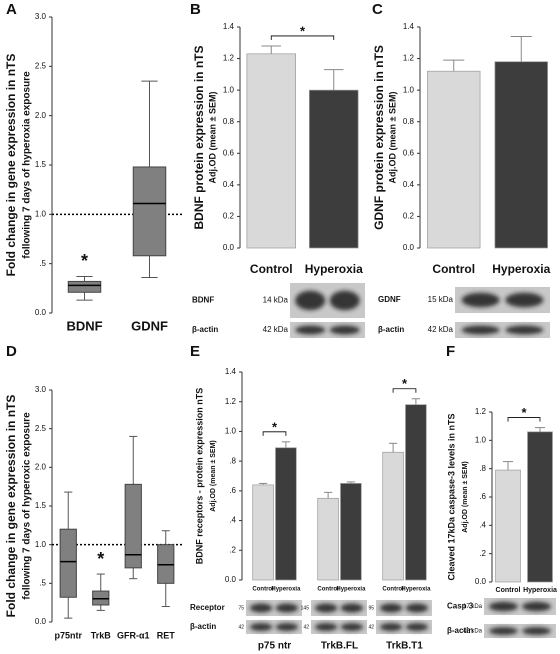 The height and width of the screenshot is (654, 560). I want to click on blot-label: BDNF, so click(203, 300).